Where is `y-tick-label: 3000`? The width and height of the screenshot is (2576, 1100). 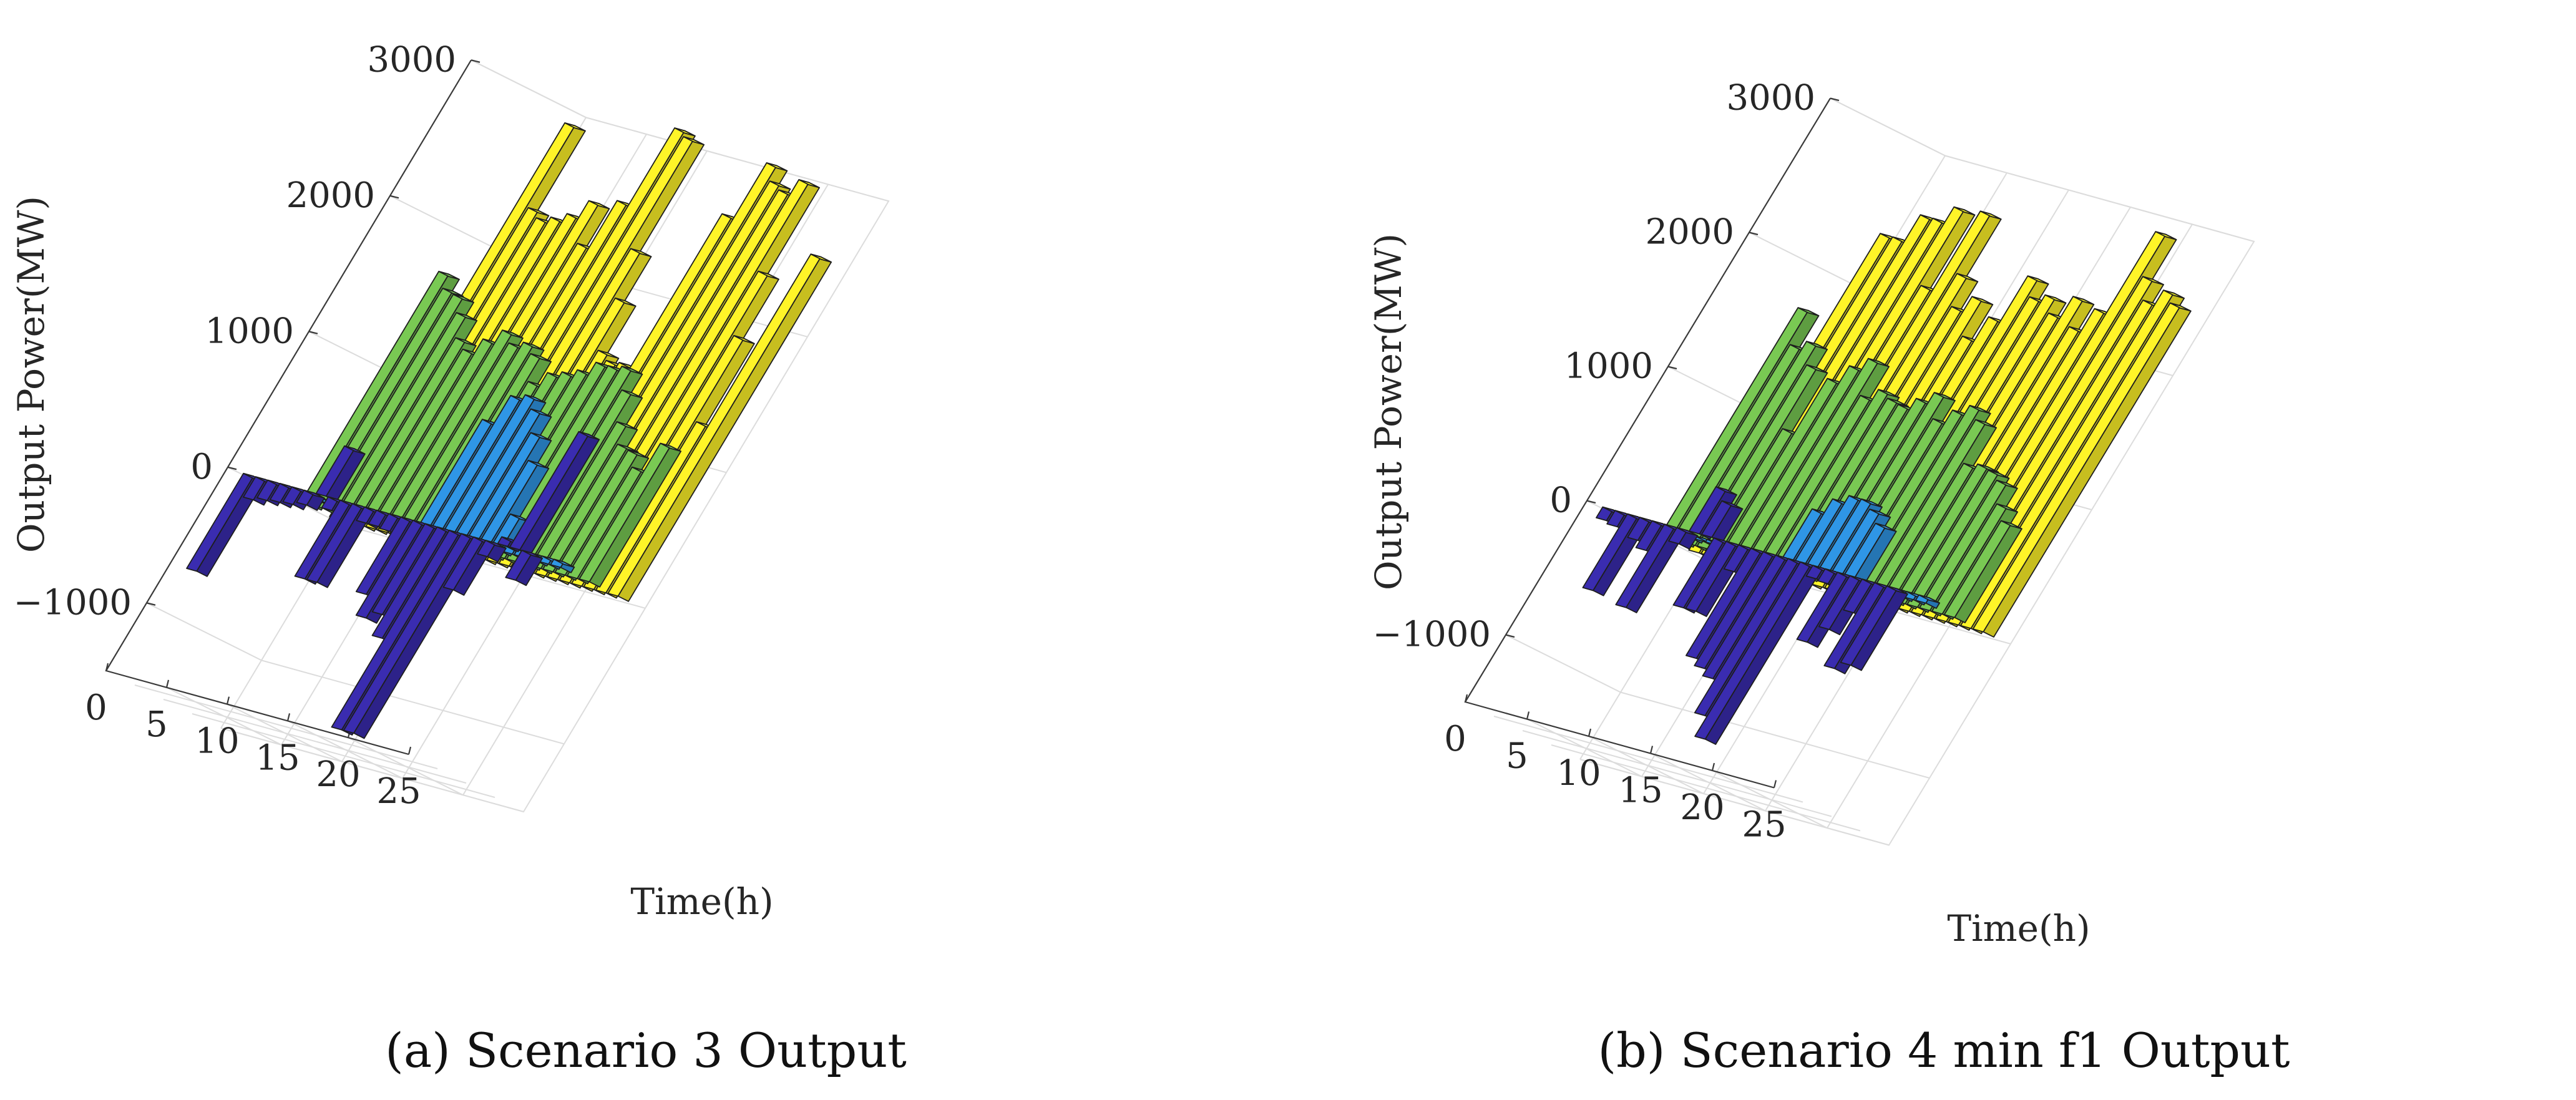 y-tick-label: 3000 is located at coordinates (1770, 98).